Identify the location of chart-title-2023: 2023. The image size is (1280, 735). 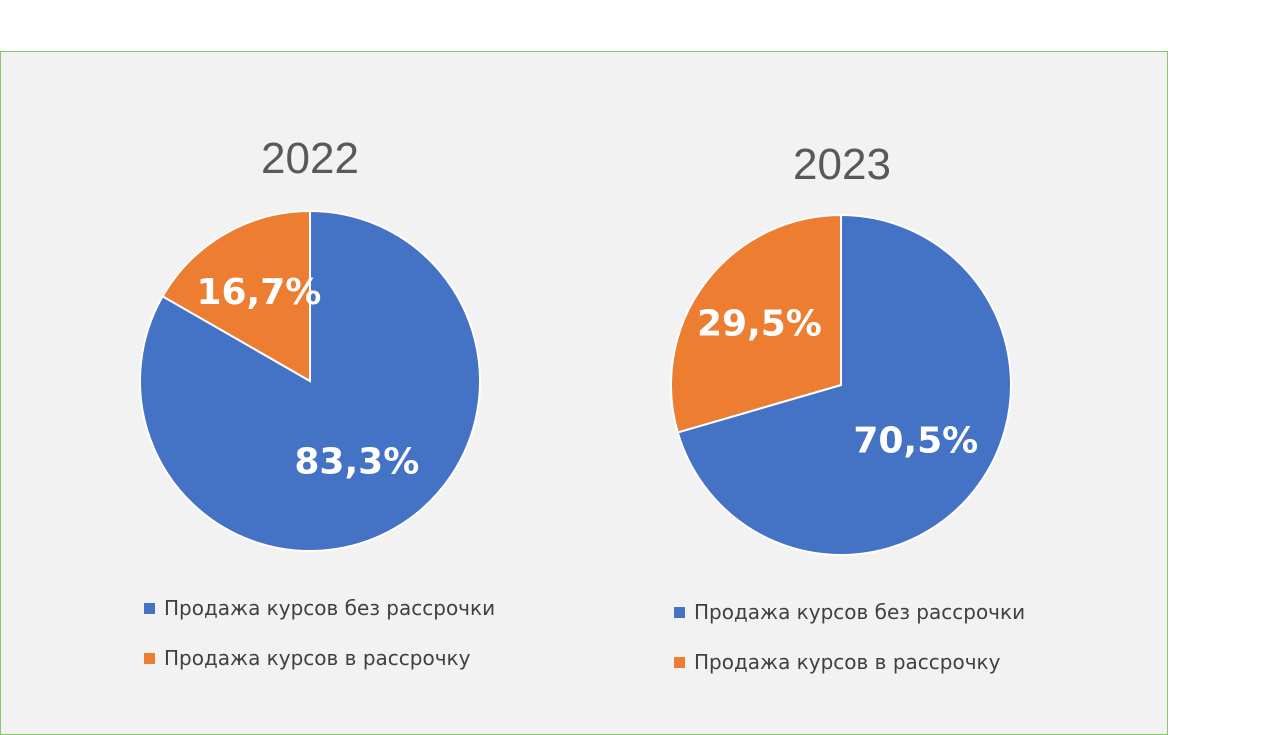
(842, 164).